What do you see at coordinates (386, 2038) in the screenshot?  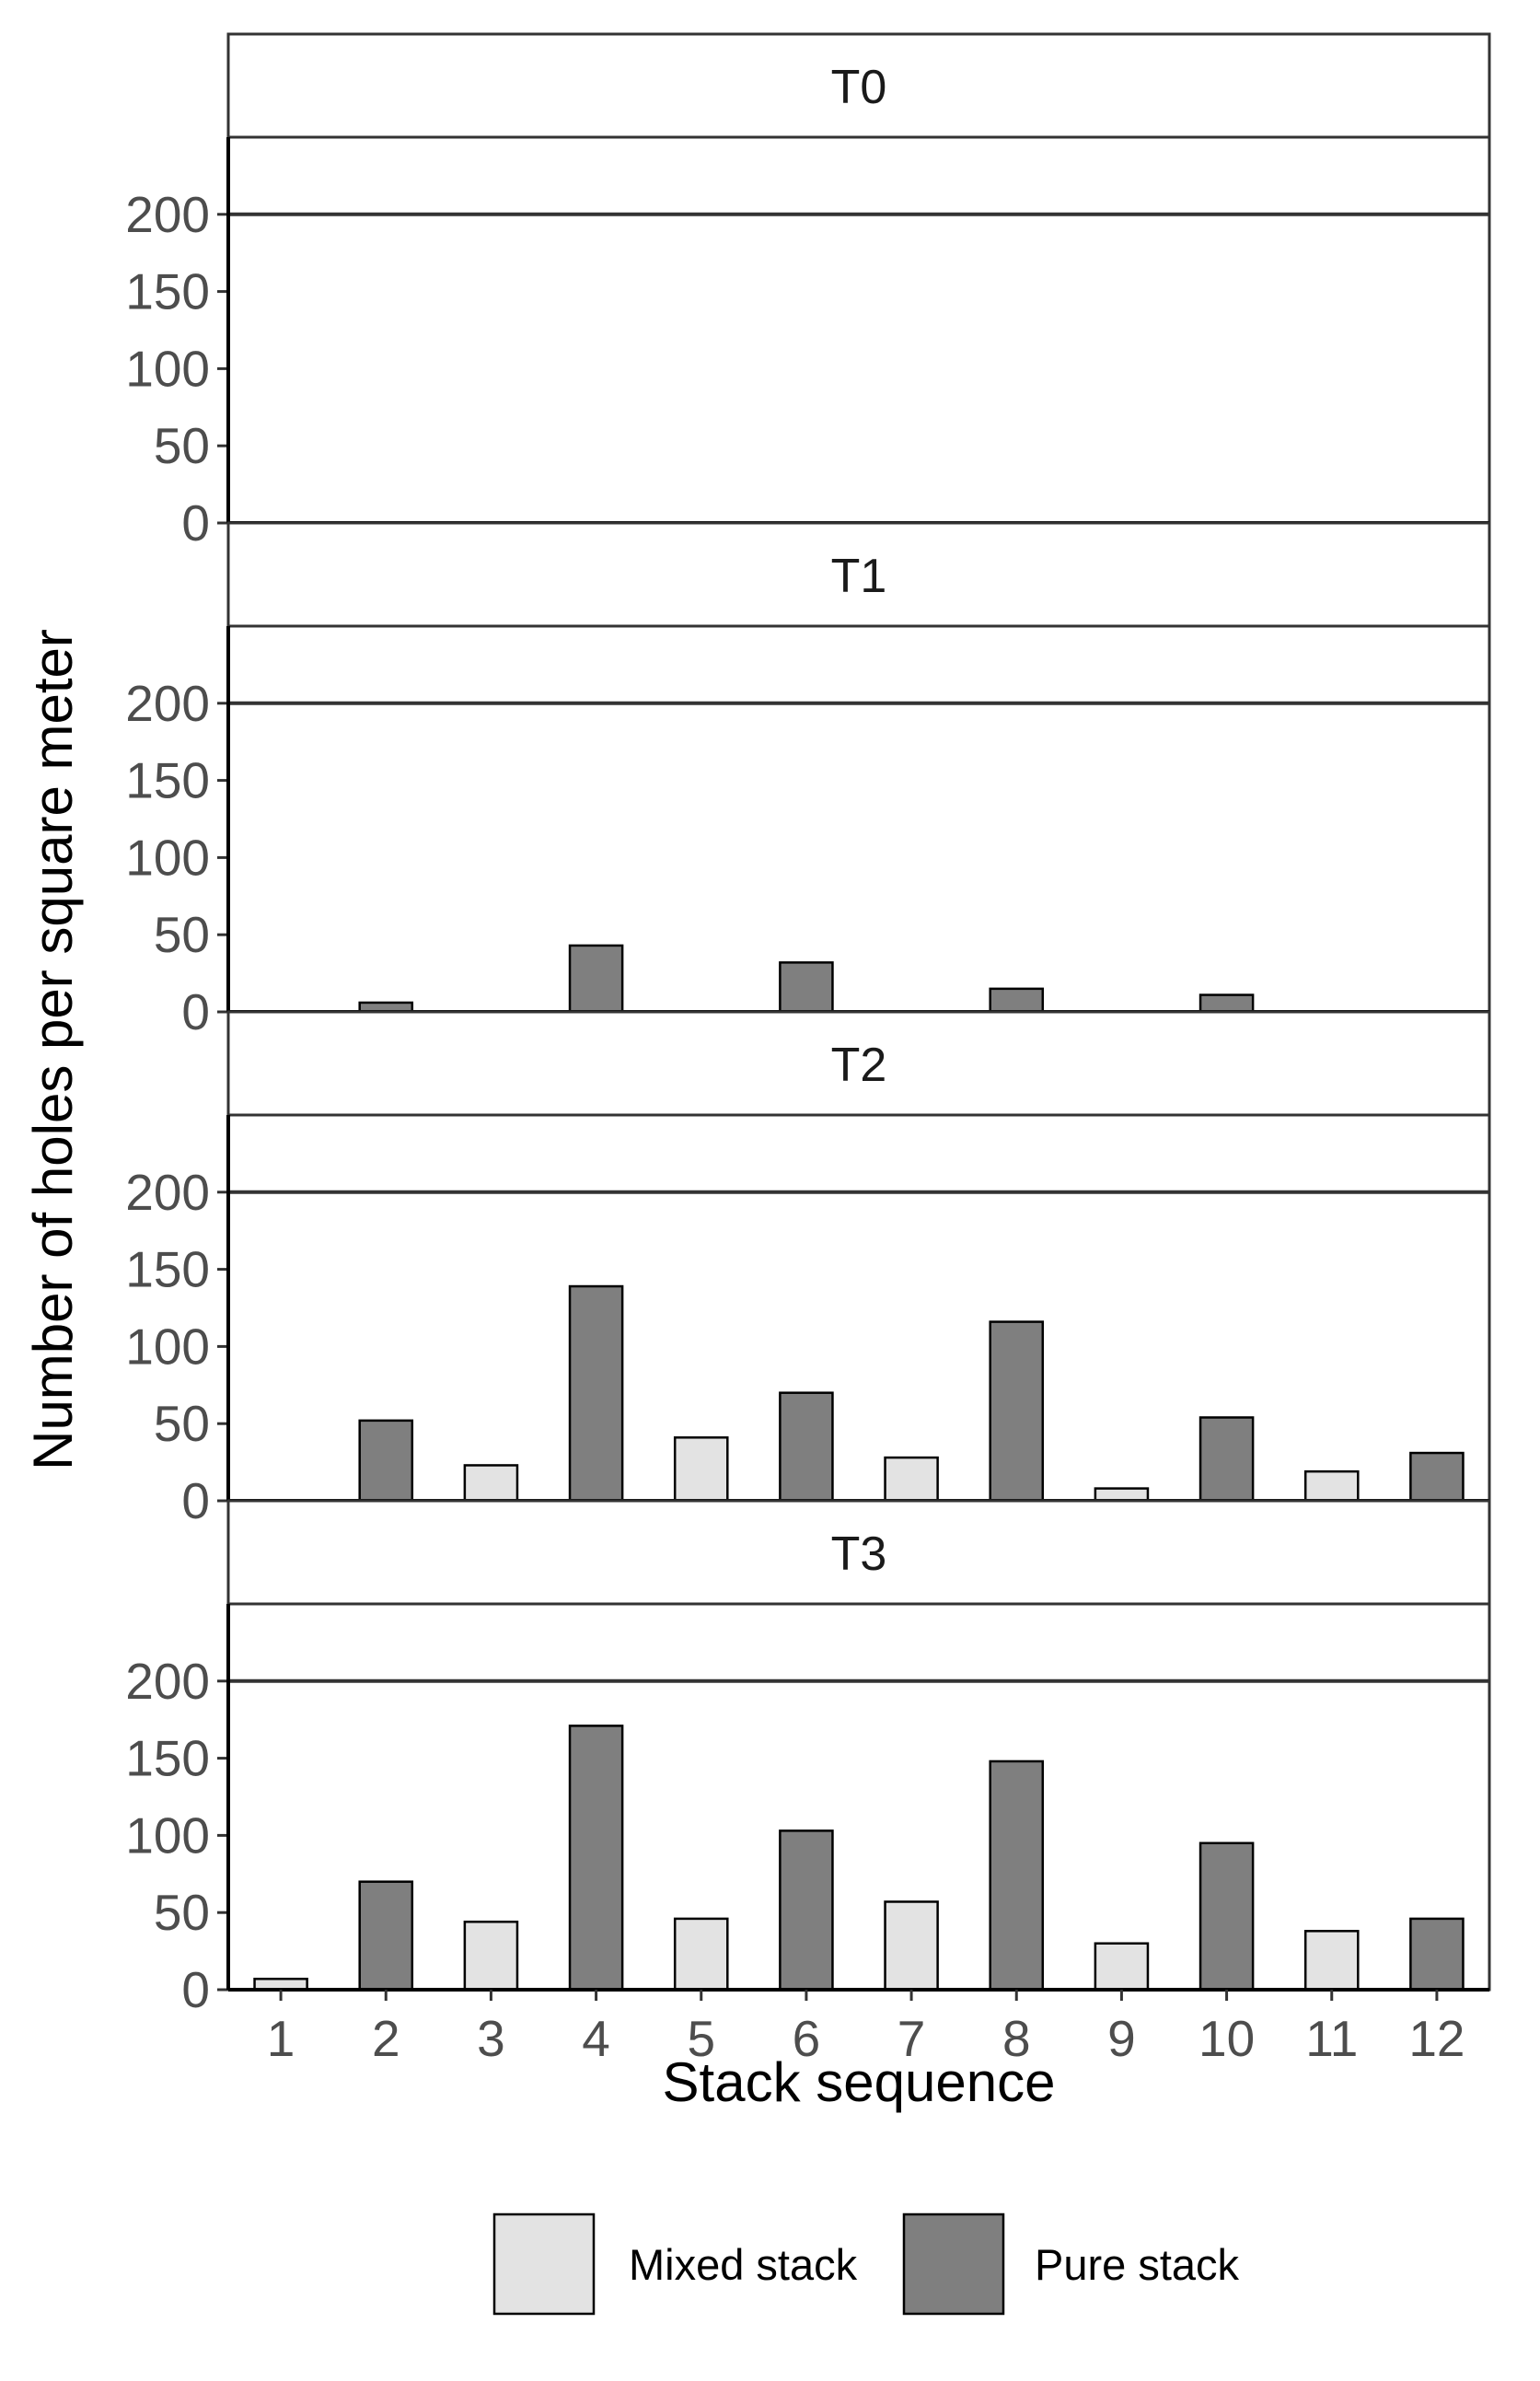 I see `x-tick-label: 2` at bounding box center [386, 2038].